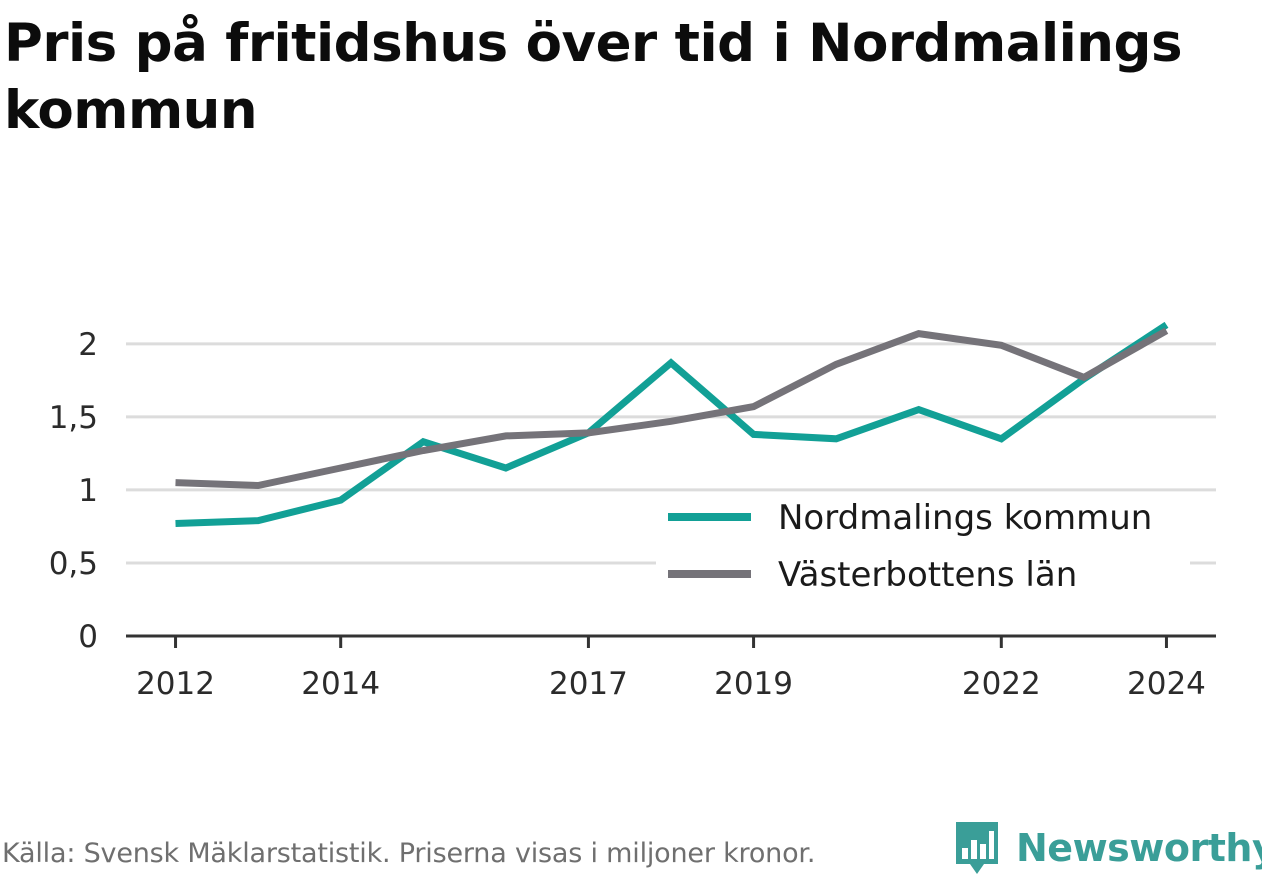  I want to click on series-line, so click(672, 408).